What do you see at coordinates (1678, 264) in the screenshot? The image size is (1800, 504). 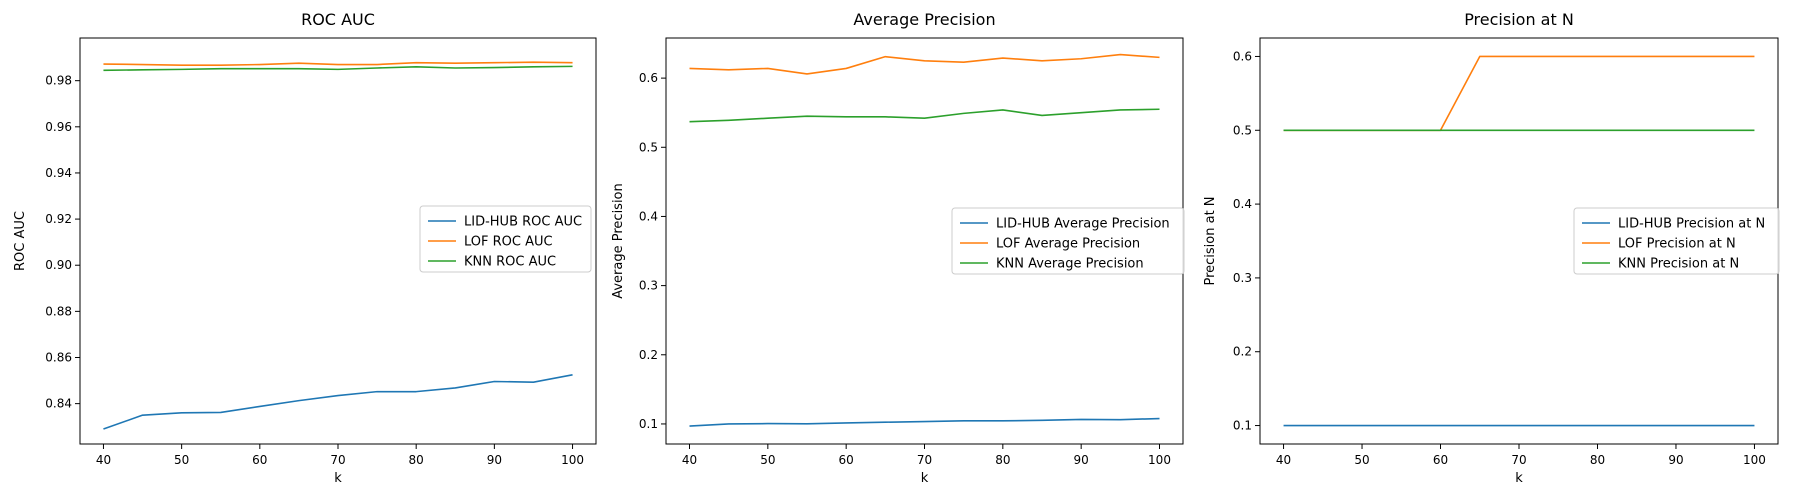 I see `legend-entry: KNN Precision at N` at bounding box center [1678, 264].